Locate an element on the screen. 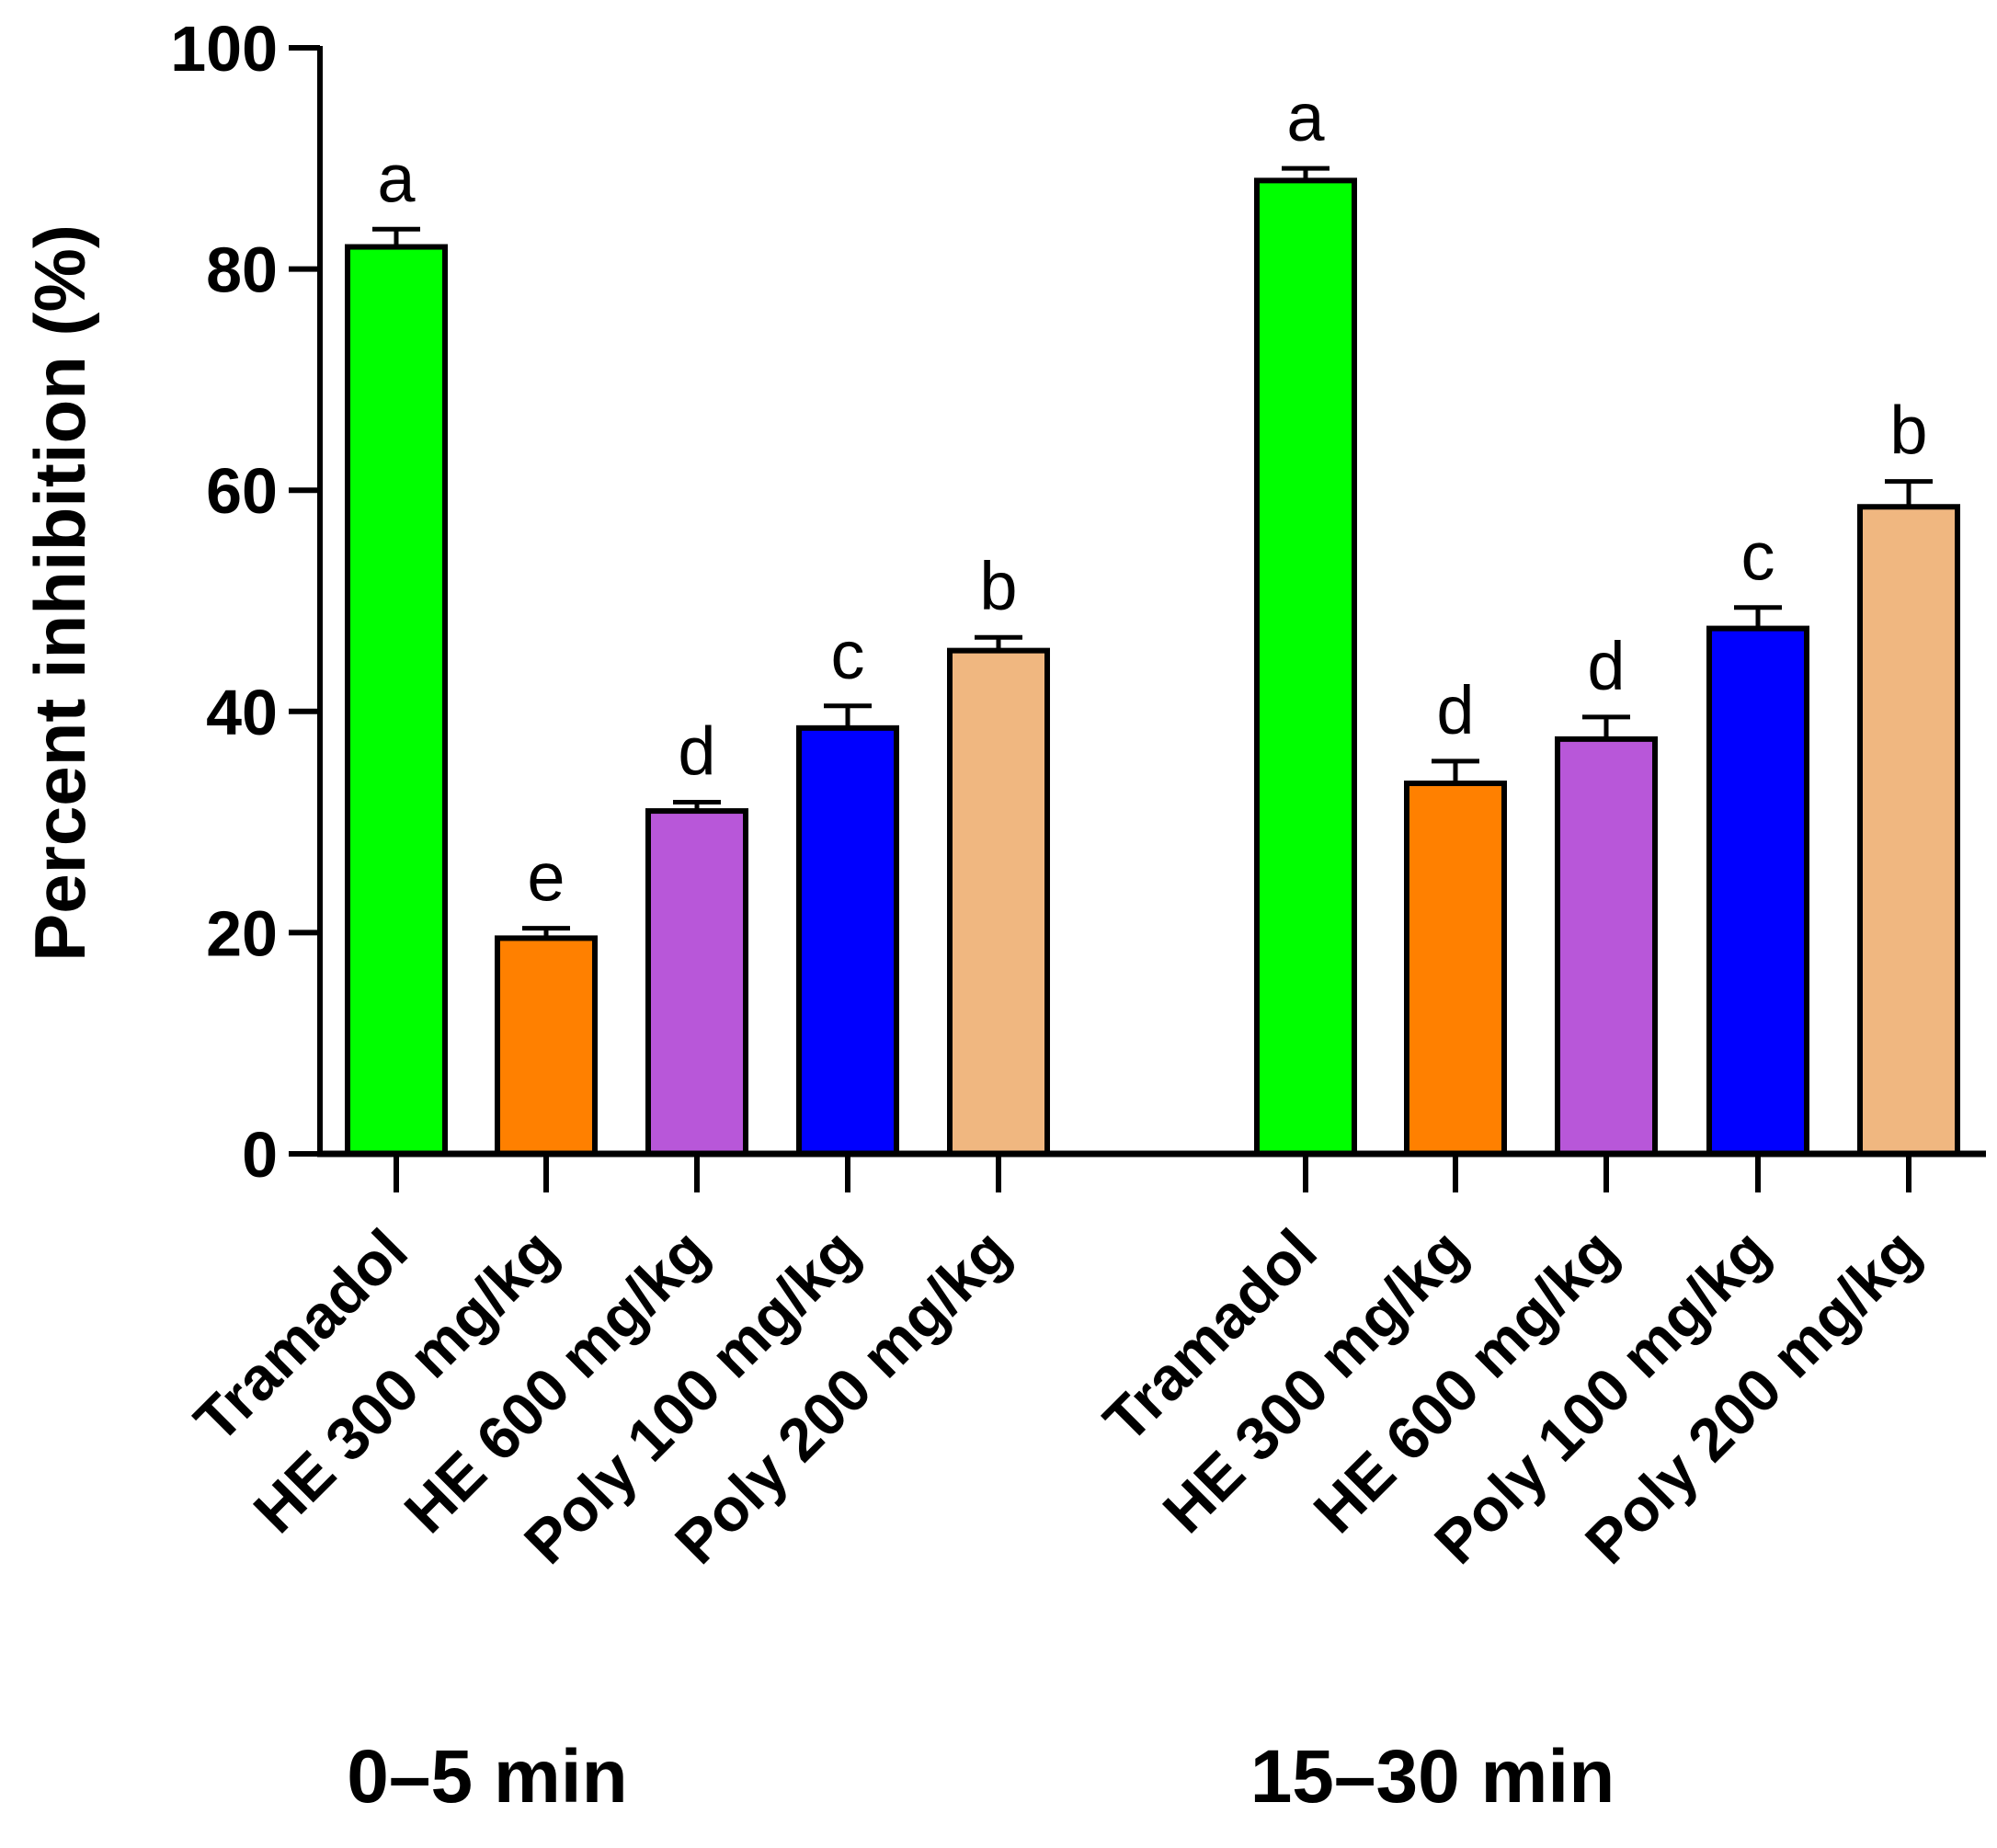 This screenshot has width=1997, height=1848. y-tick-label: 100 is located at coordinates (224, 49).